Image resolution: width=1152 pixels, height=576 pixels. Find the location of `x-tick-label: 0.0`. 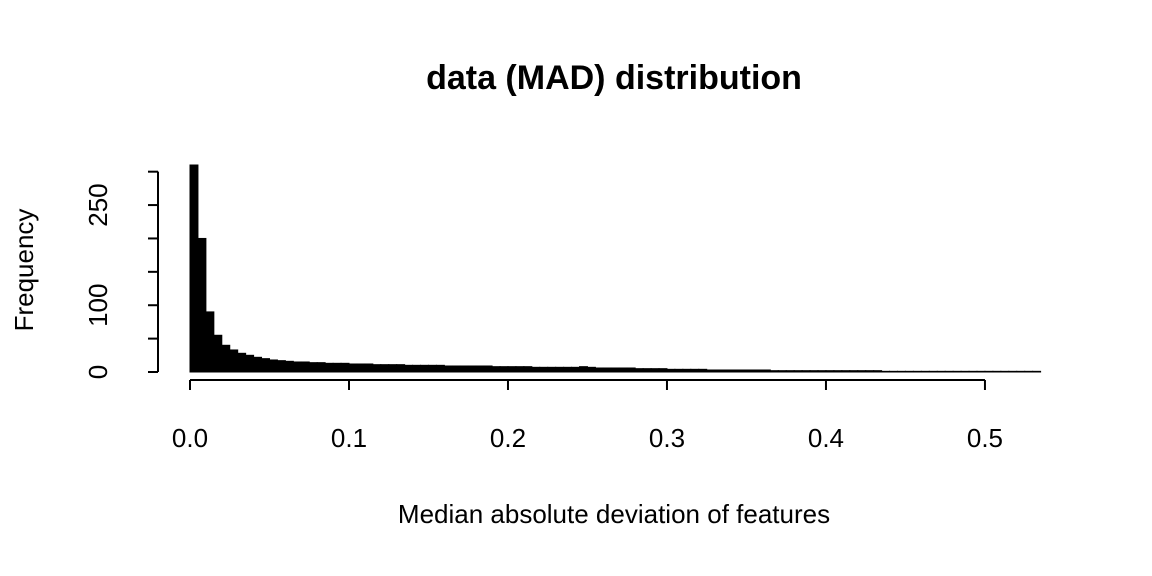

x-tick-label: 0.0 is located at coordinates (190, 438).